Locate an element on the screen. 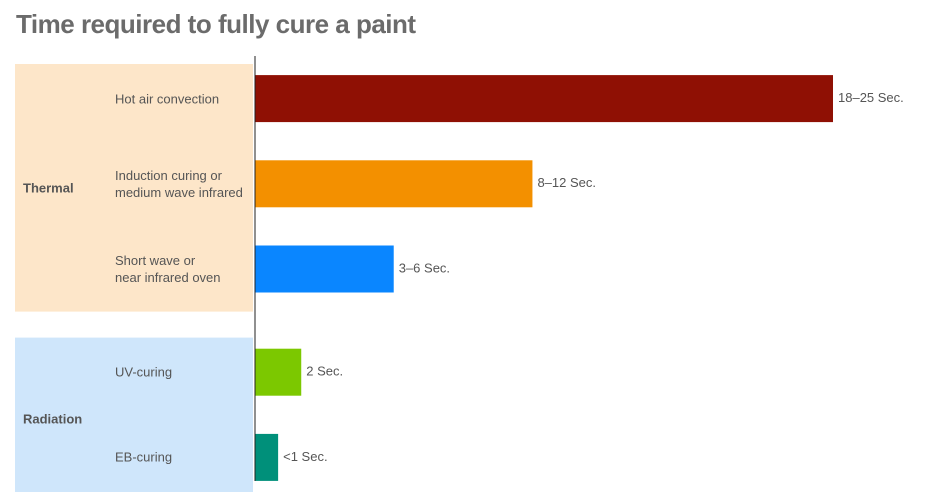 Image resolution: width=936 pixels, height=492 pixels. category-label: Induction curing or medium wave infrared is located at coordinates (179, 183).